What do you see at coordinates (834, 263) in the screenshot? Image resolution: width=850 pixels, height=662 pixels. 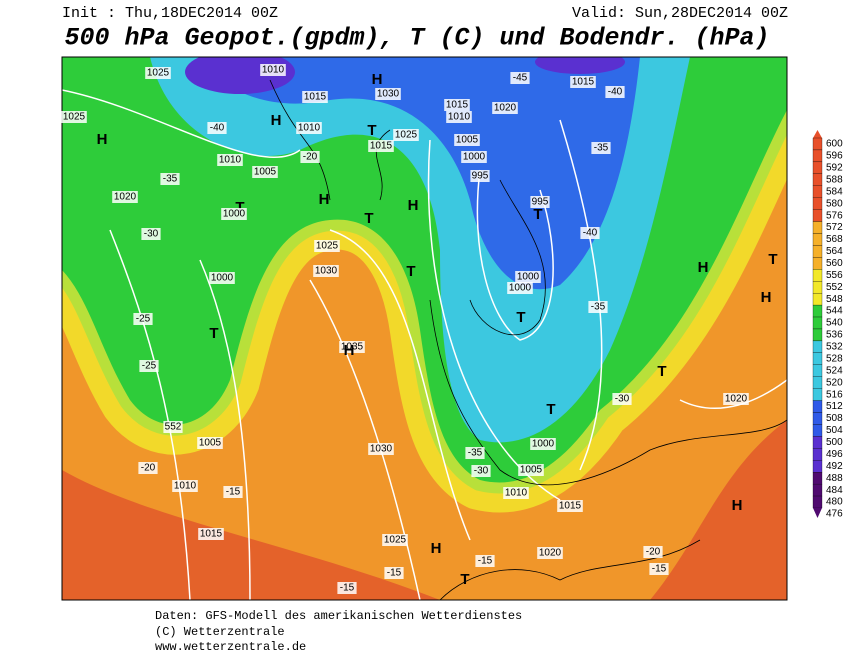 I see `legend-label: 560` at bounding box center [834, 263].